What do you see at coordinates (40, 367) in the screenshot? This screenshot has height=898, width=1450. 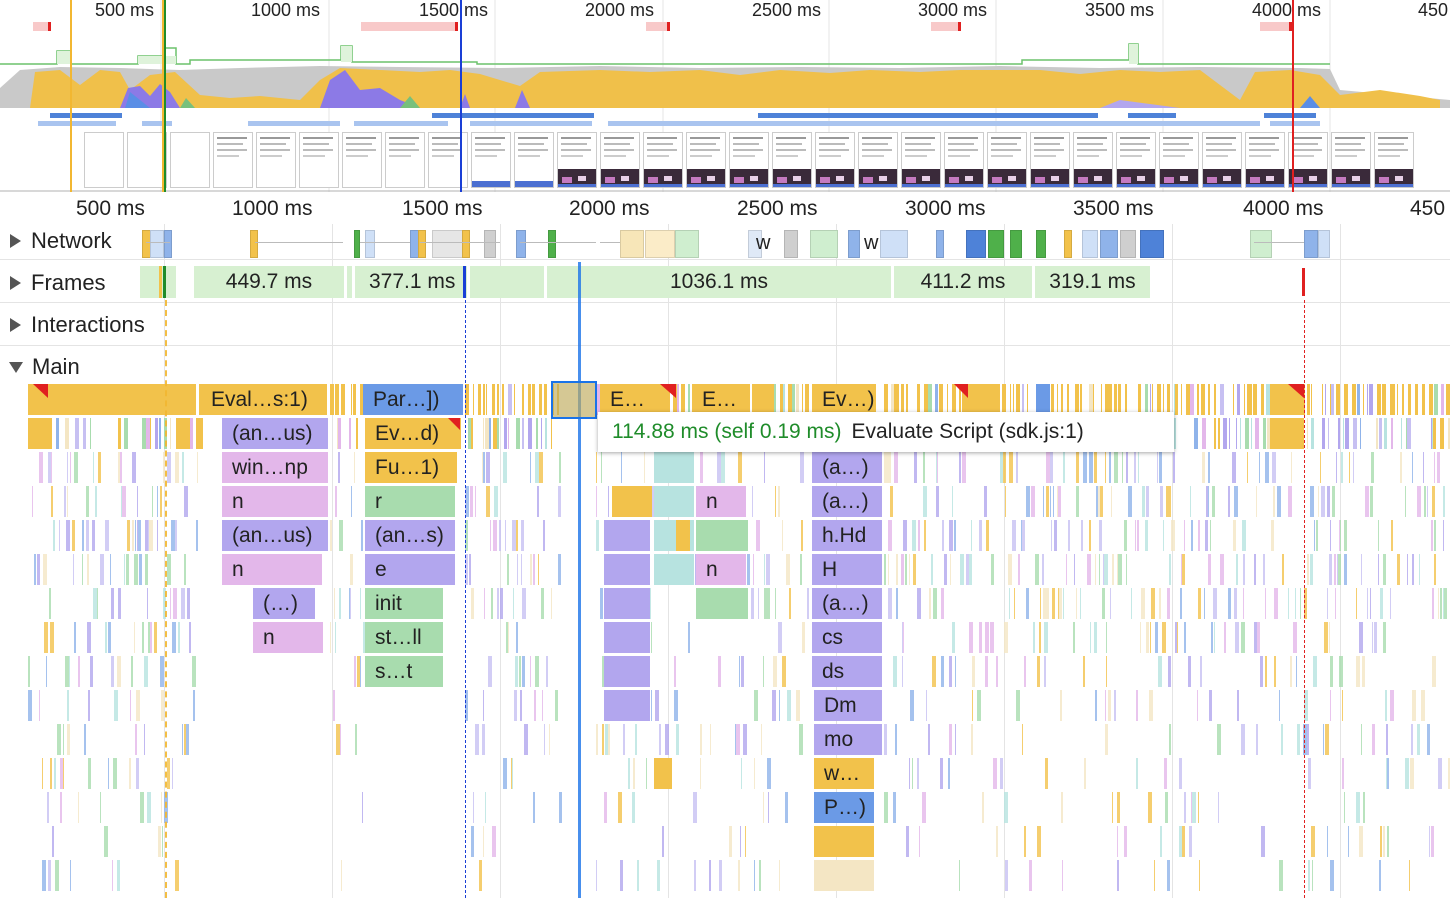 I see `main-track-header: Main` at bounding box center [40, 367].